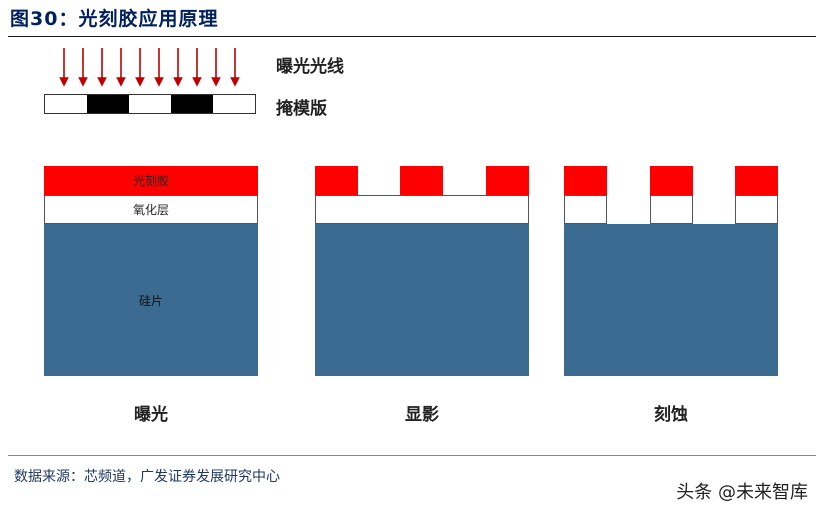 Image resolution: width=824 pixels, height=515 pixels. I want to click on watermark: 头条 @未来智库, so click(742, 491).